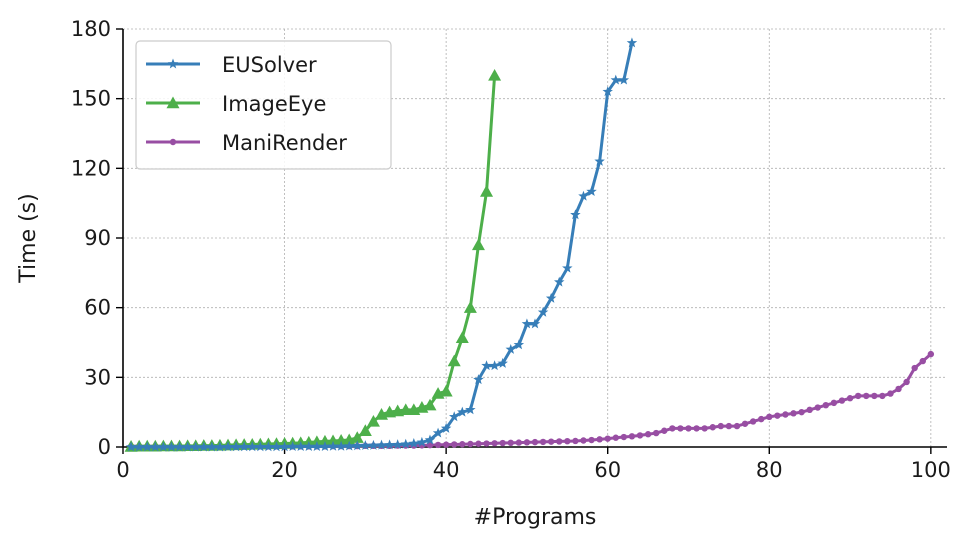 The width and height of the screenshot is (971, 540). What do you see at coordinates (535, 517) in the screenshot?
I see `x-axis-label: #Programs` at bounding box center [535, 517].